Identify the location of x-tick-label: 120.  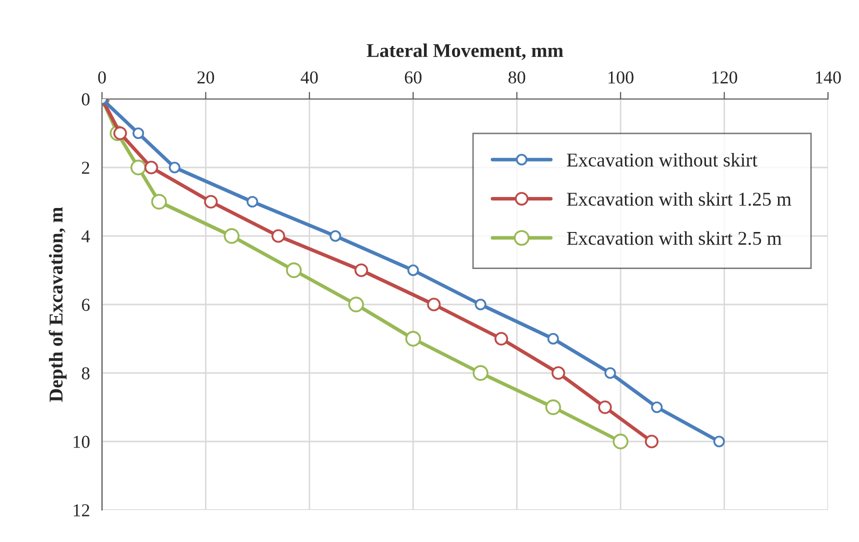
(725, 77).